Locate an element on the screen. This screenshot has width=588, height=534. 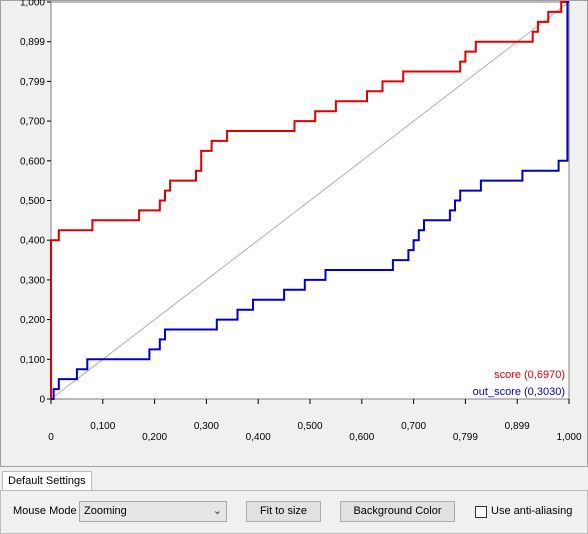
x-tick-label: 0,200 is located at coordinates (154, 437).